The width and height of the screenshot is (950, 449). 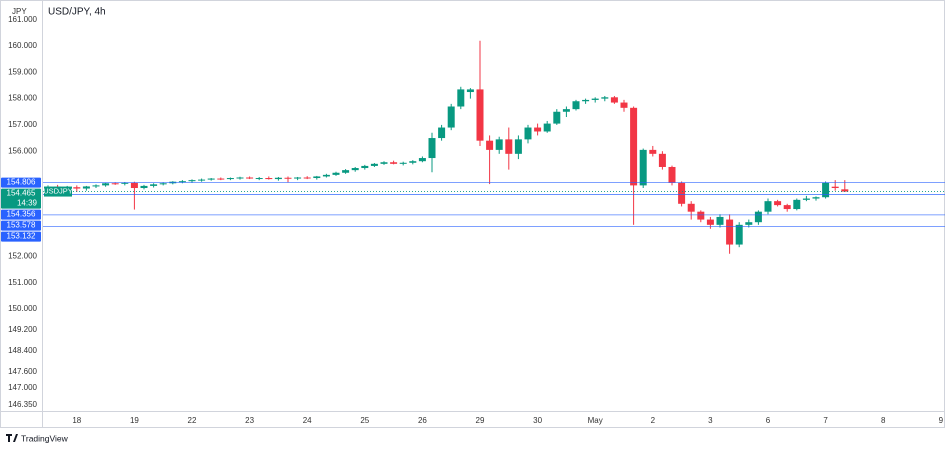 What do you see at coordinates (22, 387) in the screenshot?
I see `y-tick-label: 147.000` at bounding box center [22, 387].